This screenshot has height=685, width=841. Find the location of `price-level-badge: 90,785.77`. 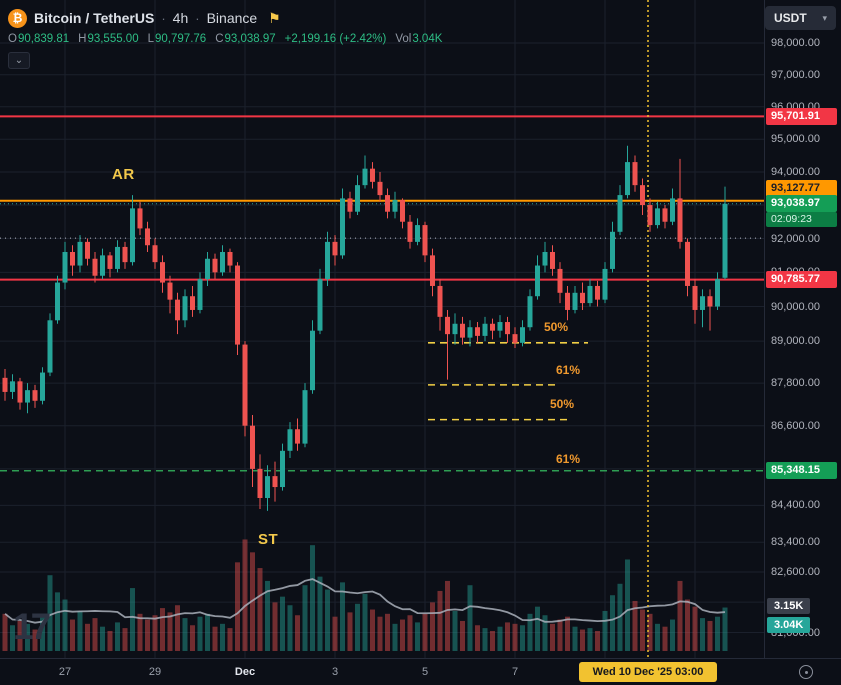

price-level-badge: 90,785.77 is located at coordinates (801, 280).